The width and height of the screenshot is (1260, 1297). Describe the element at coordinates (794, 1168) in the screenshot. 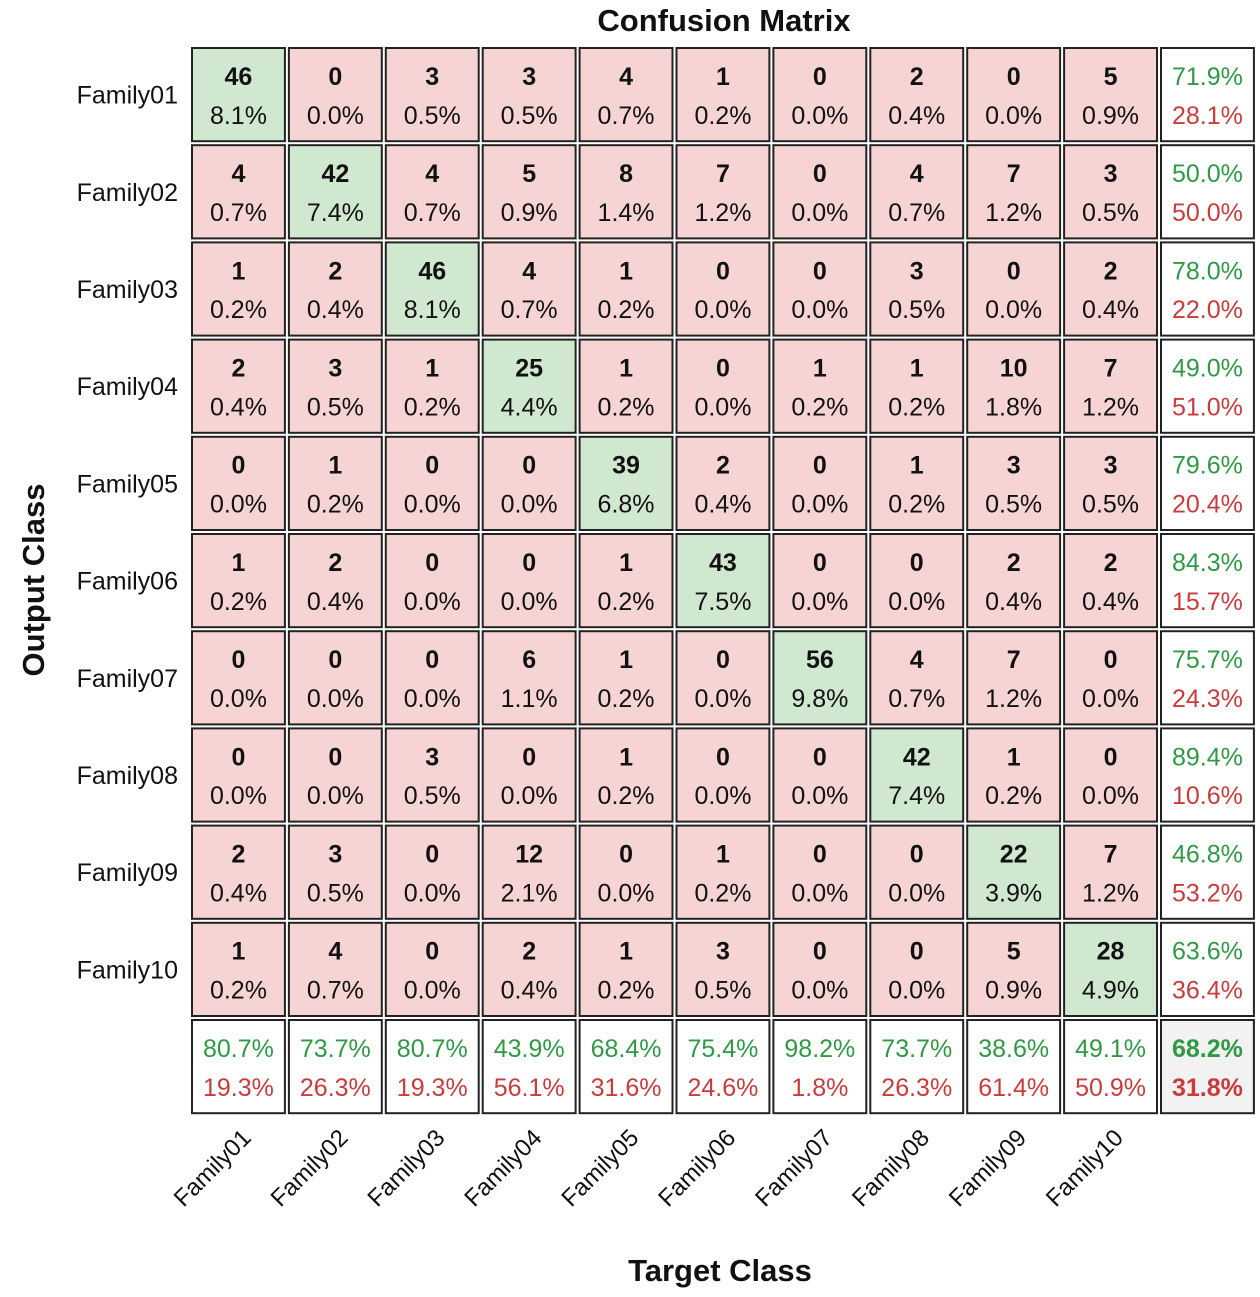

I see `col-label: Family07` at that location.